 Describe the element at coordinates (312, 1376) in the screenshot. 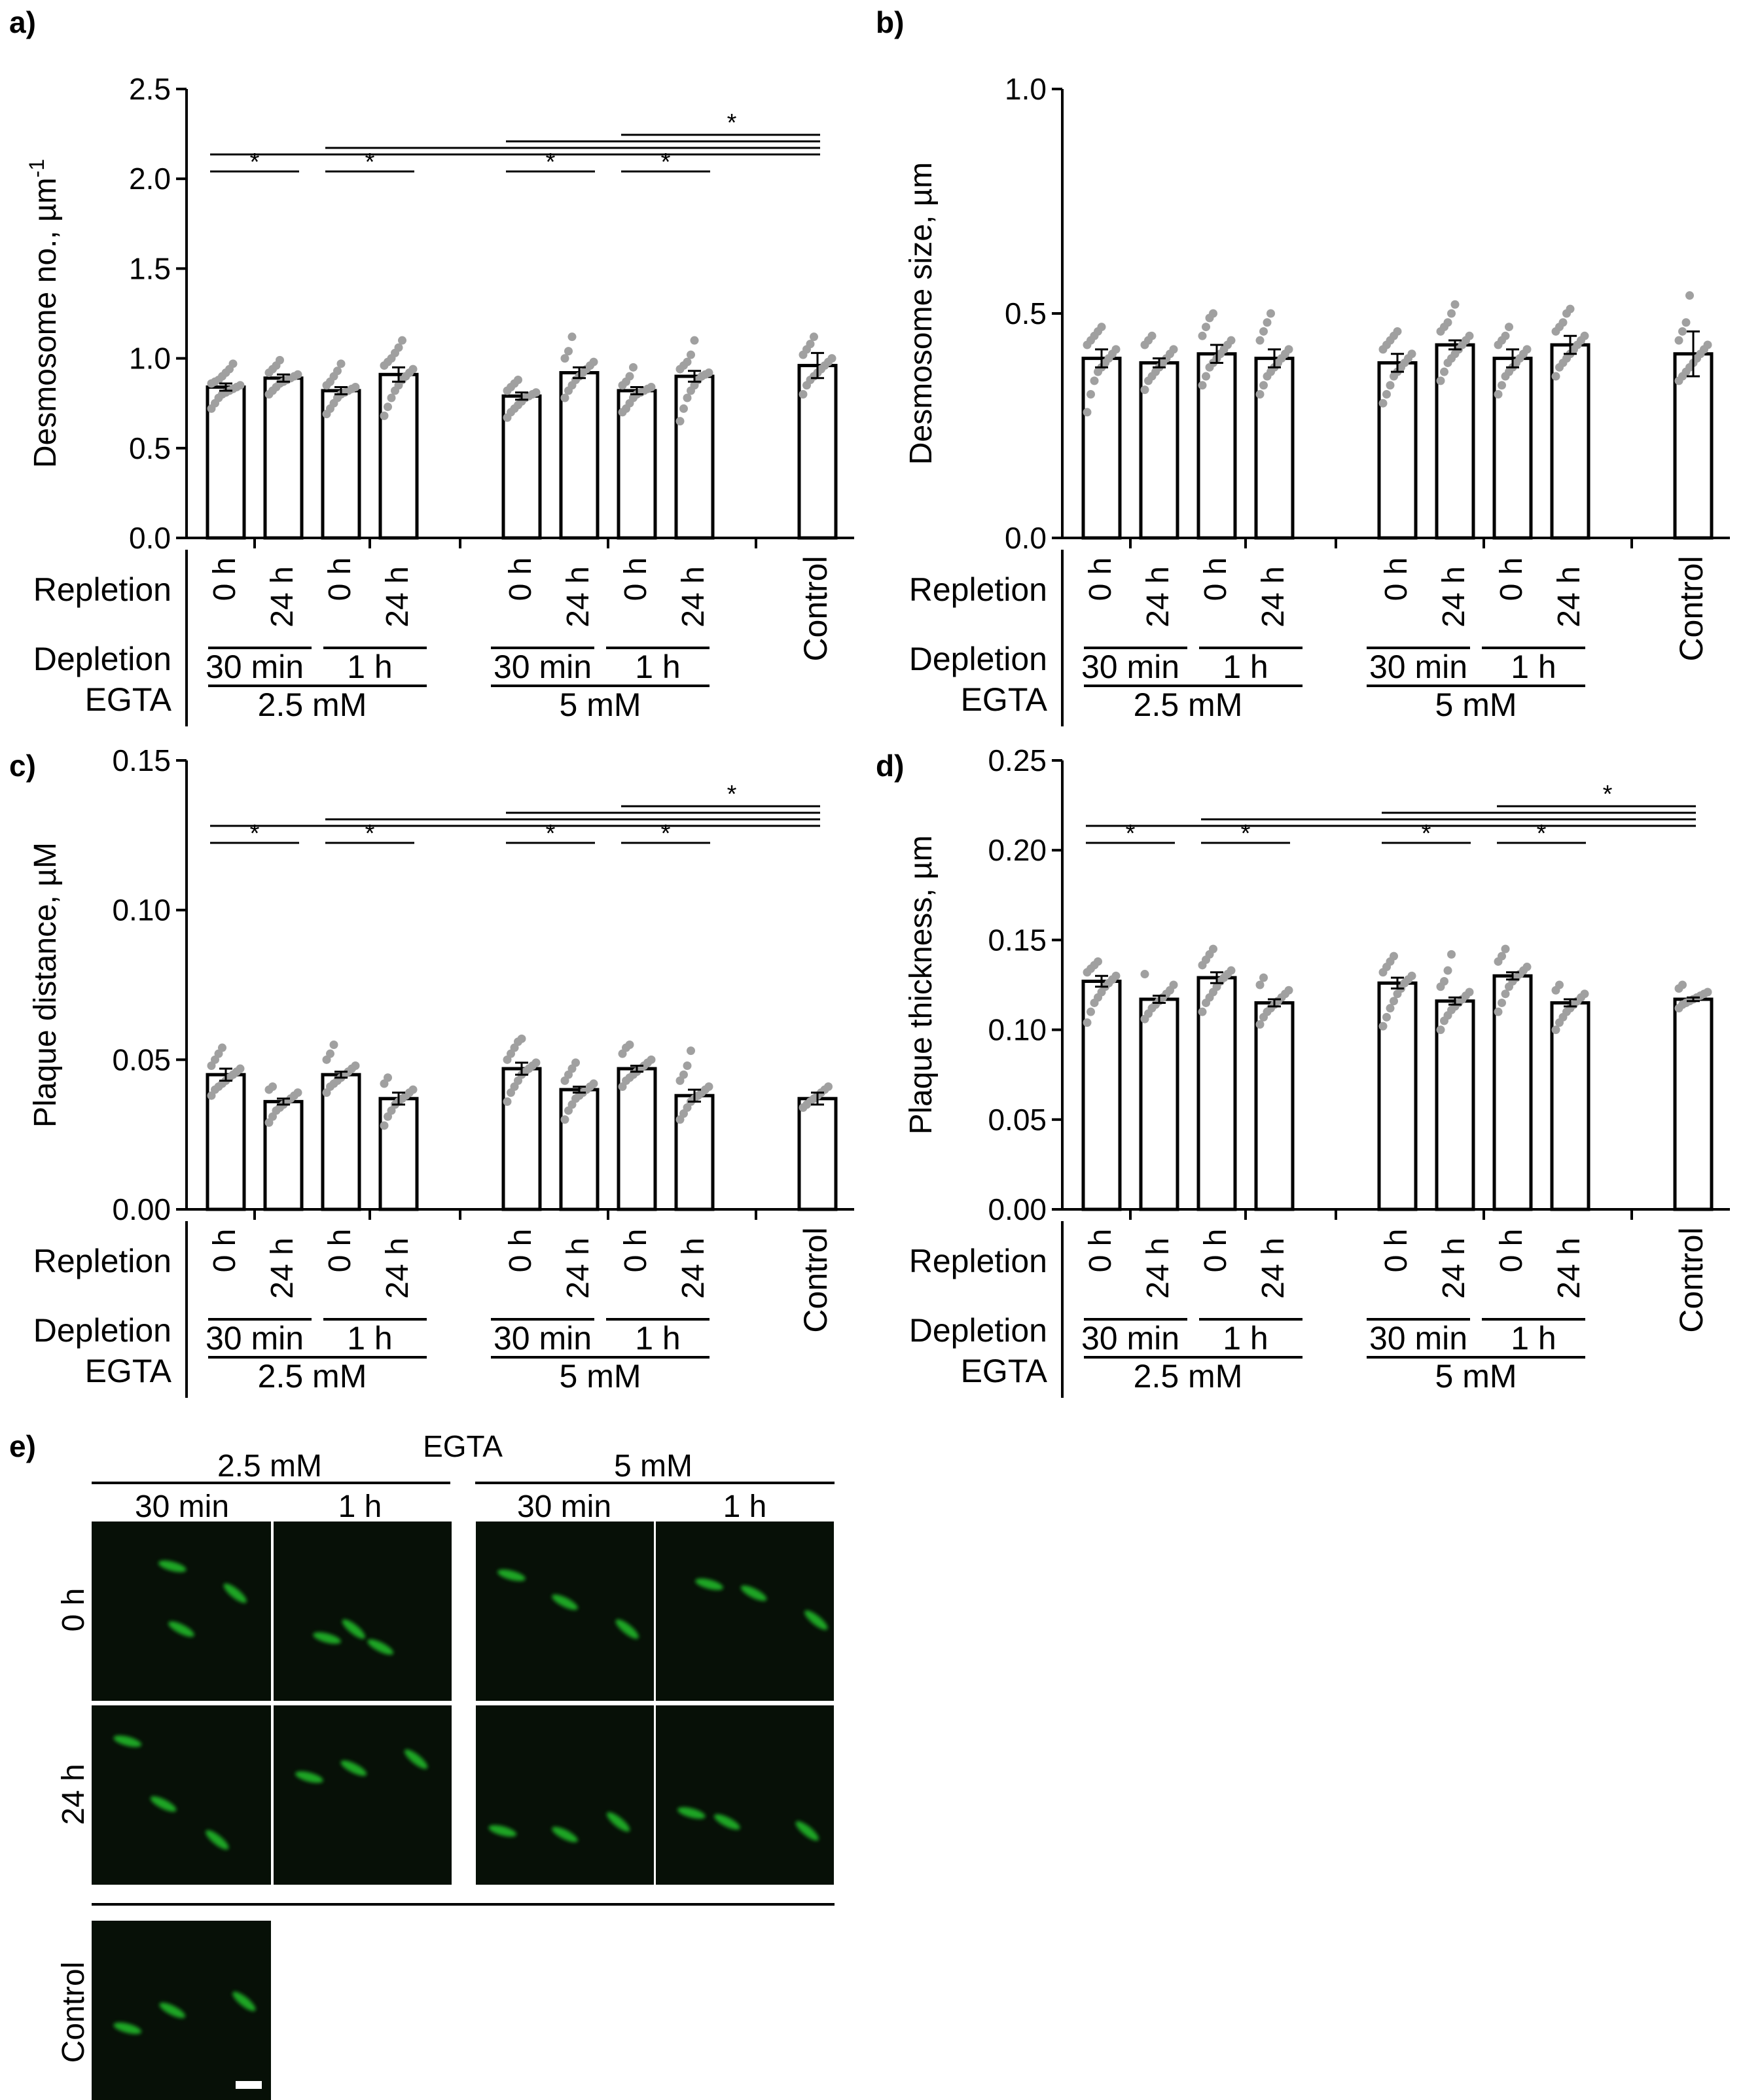

I see `egta-label: 2.5 mM` at that location.